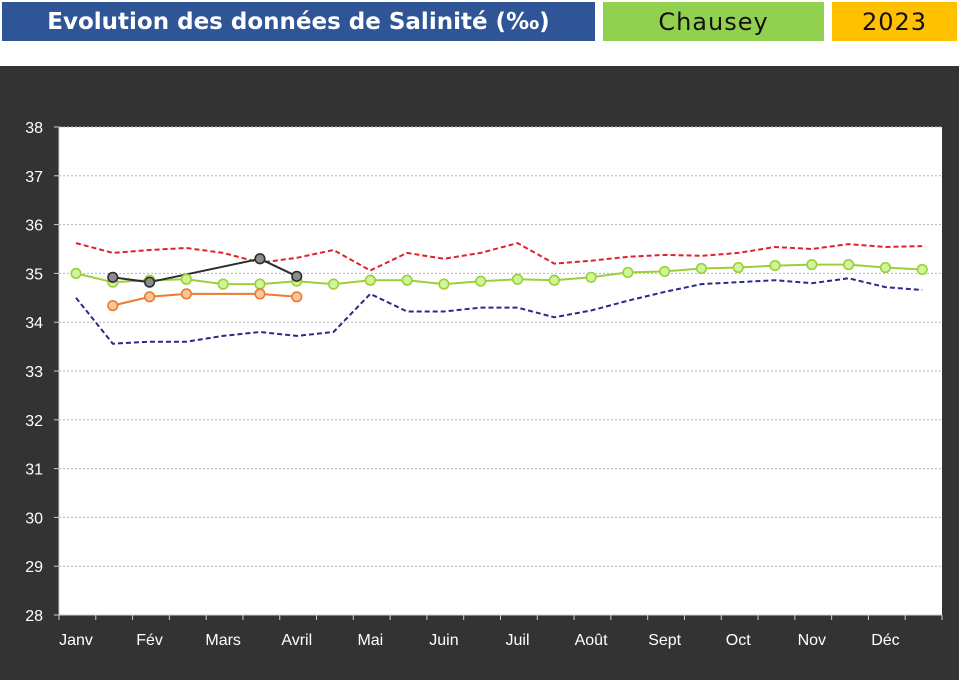  I want to click on year-label: 2023, so click(894, 21).